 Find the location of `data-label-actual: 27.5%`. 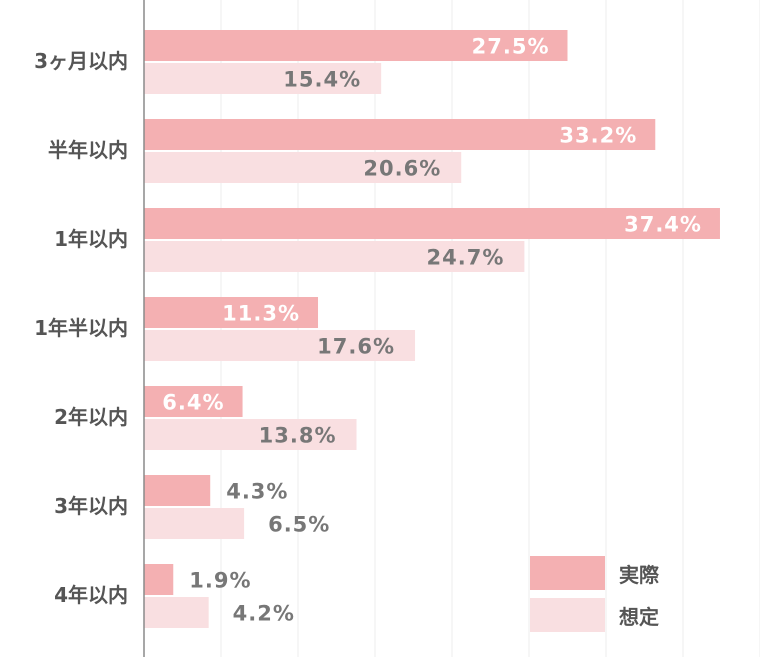

data-label-actual: 27.5% is located at coordinates (511, 47).